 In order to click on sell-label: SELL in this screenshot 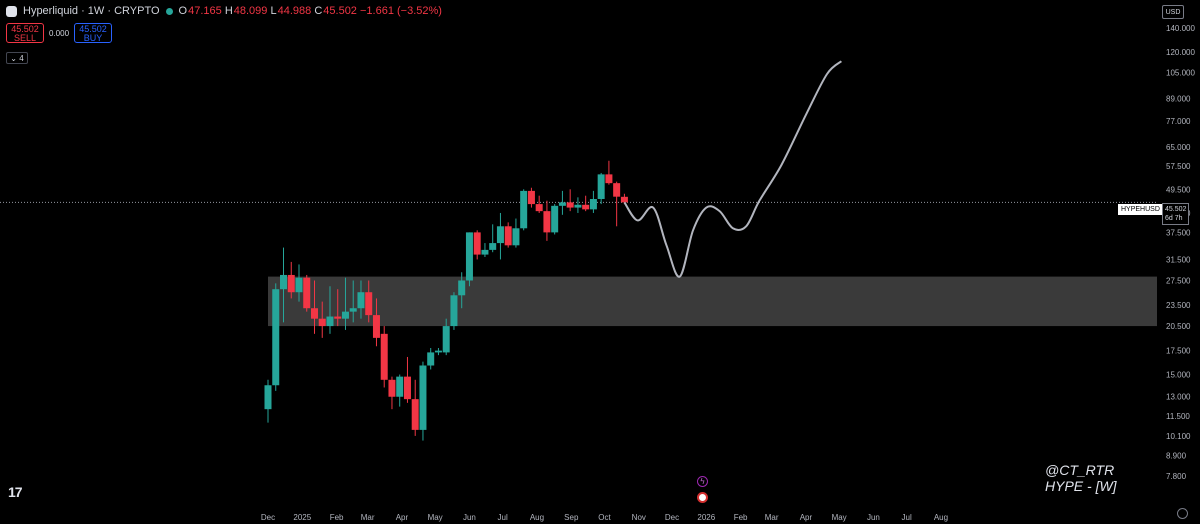, I will do `click(25, 38)`.